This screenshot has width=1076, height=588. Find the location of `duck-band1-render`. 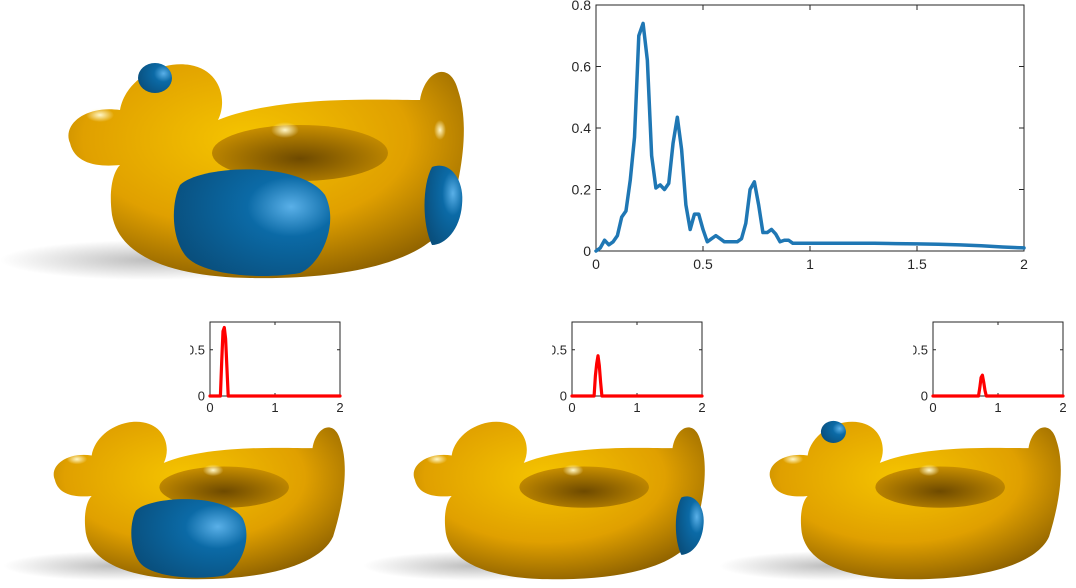

duck-band1-render is located at coordinates (174, 501).